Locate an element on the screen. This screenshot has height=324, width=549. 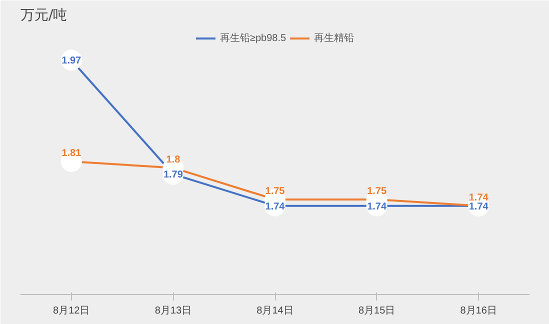
legend-label: 再生精铅 is located at coordinates (334, 38).